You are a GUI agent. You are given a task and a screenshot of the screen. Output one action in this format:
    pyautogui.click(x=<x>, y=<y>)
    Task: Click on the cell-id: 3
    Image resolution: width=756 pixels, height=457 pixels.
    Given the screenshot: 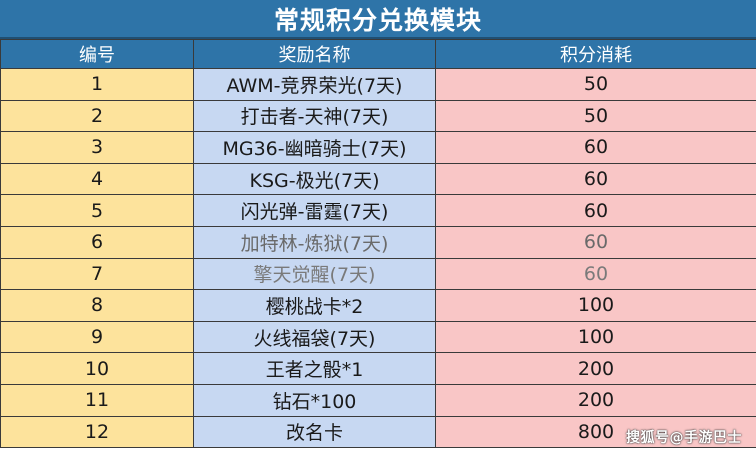 What is the action you would take?
    pyautogui.click(x=97, y=147)
    